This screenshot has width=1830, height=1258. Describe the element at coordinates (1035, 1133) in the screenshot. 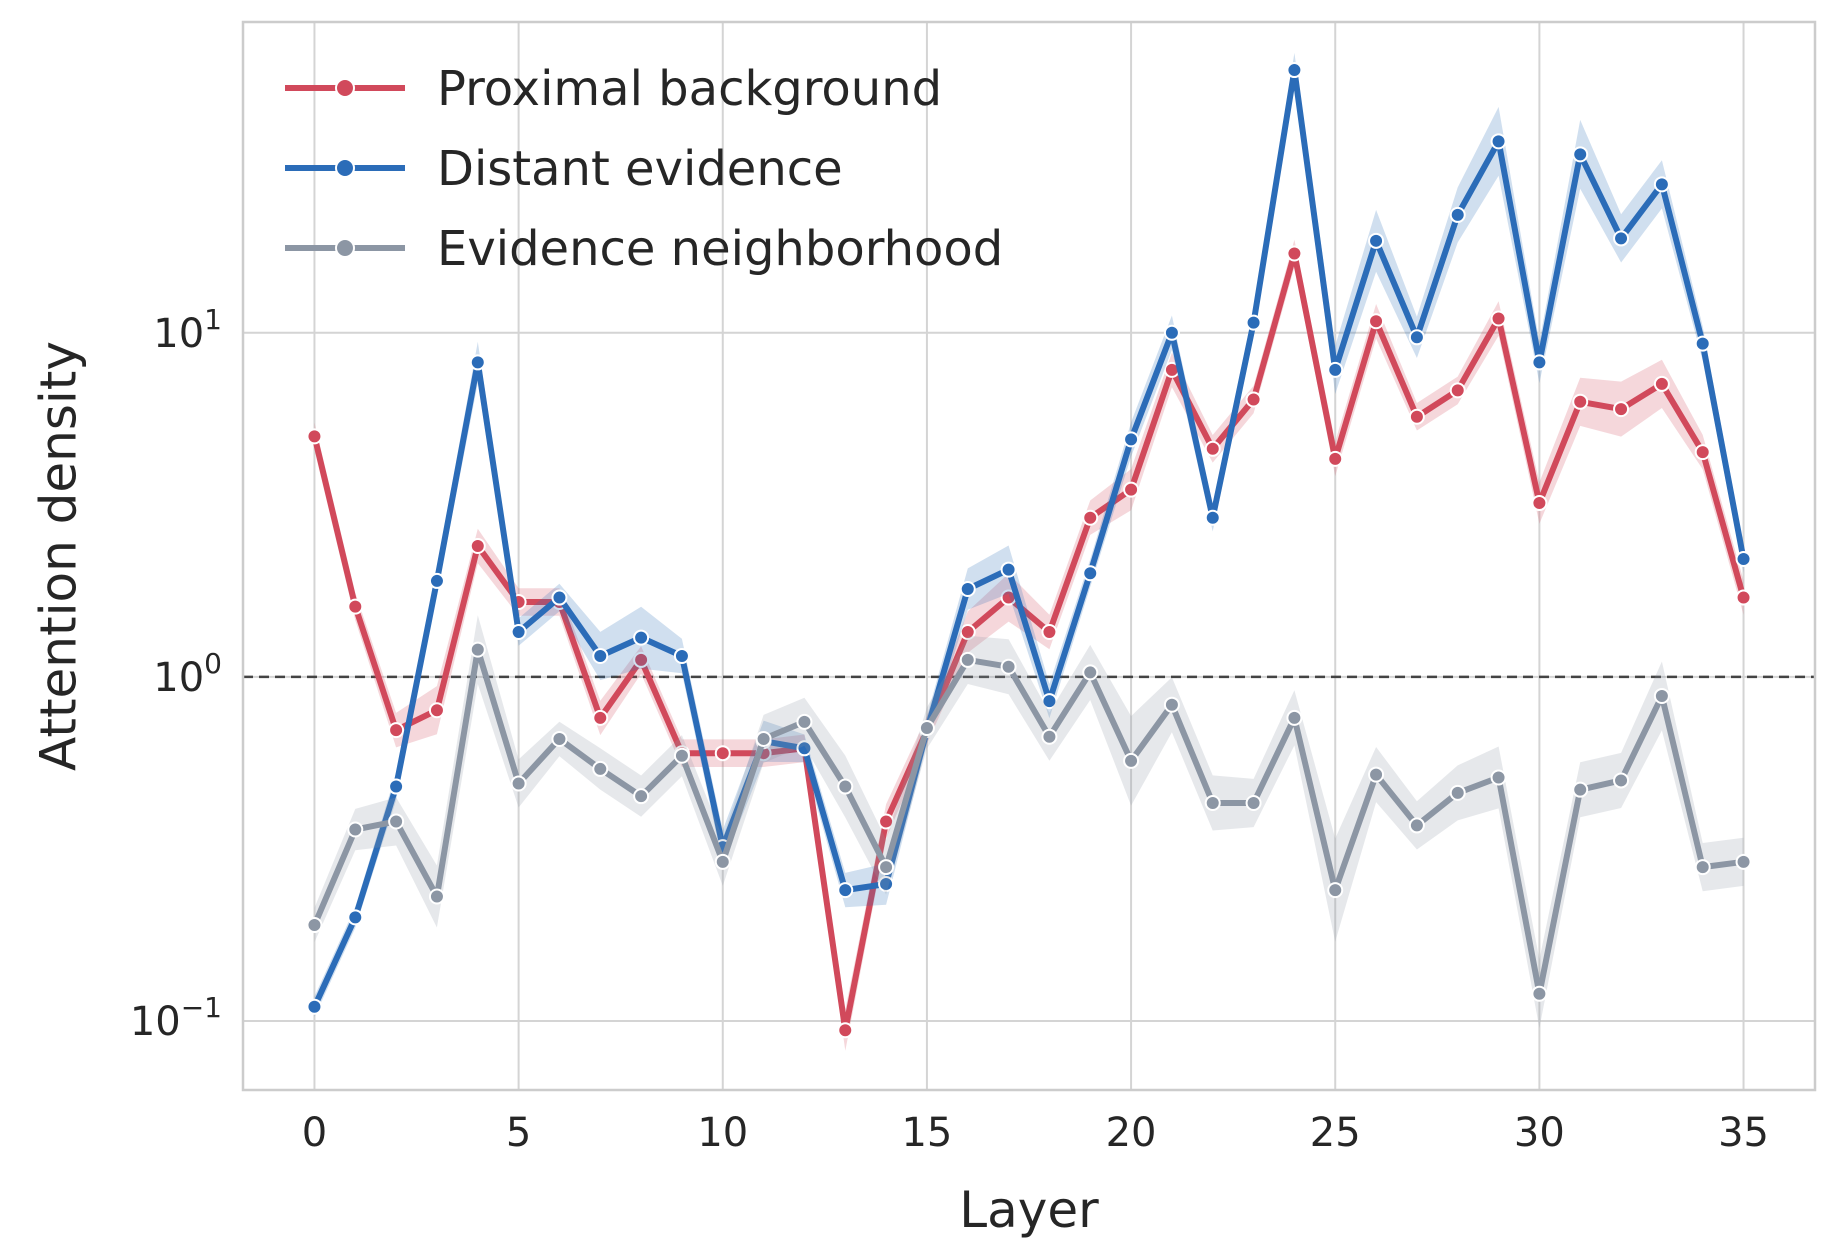

I see `x-tick-labels: 0 5 10 15 20 25 30 35` at that location.